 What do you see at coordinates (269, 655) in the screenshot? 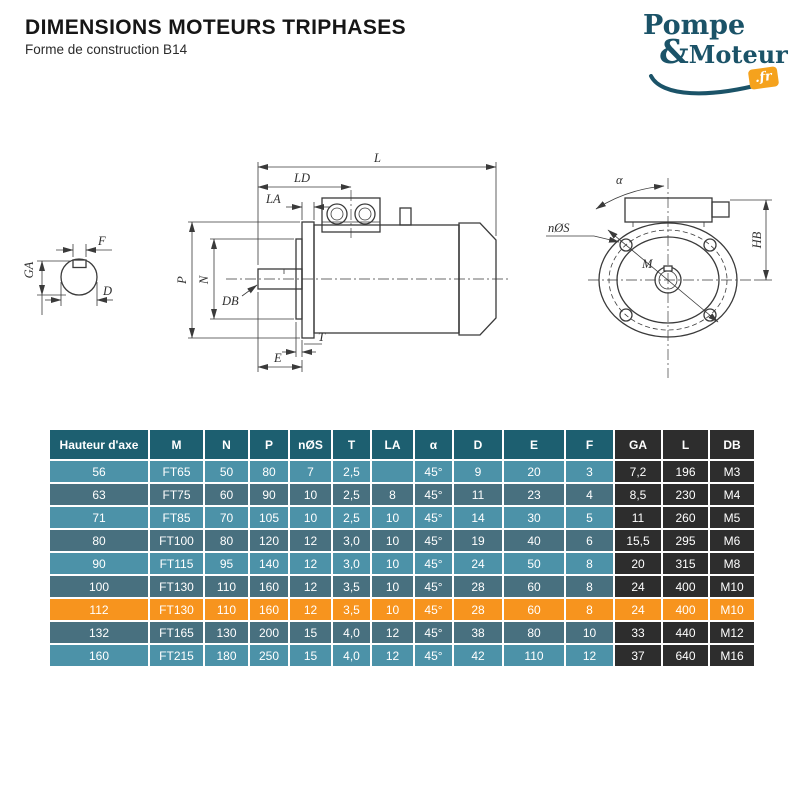
I see `table-cell: 250` at bounding box center [269, 655].